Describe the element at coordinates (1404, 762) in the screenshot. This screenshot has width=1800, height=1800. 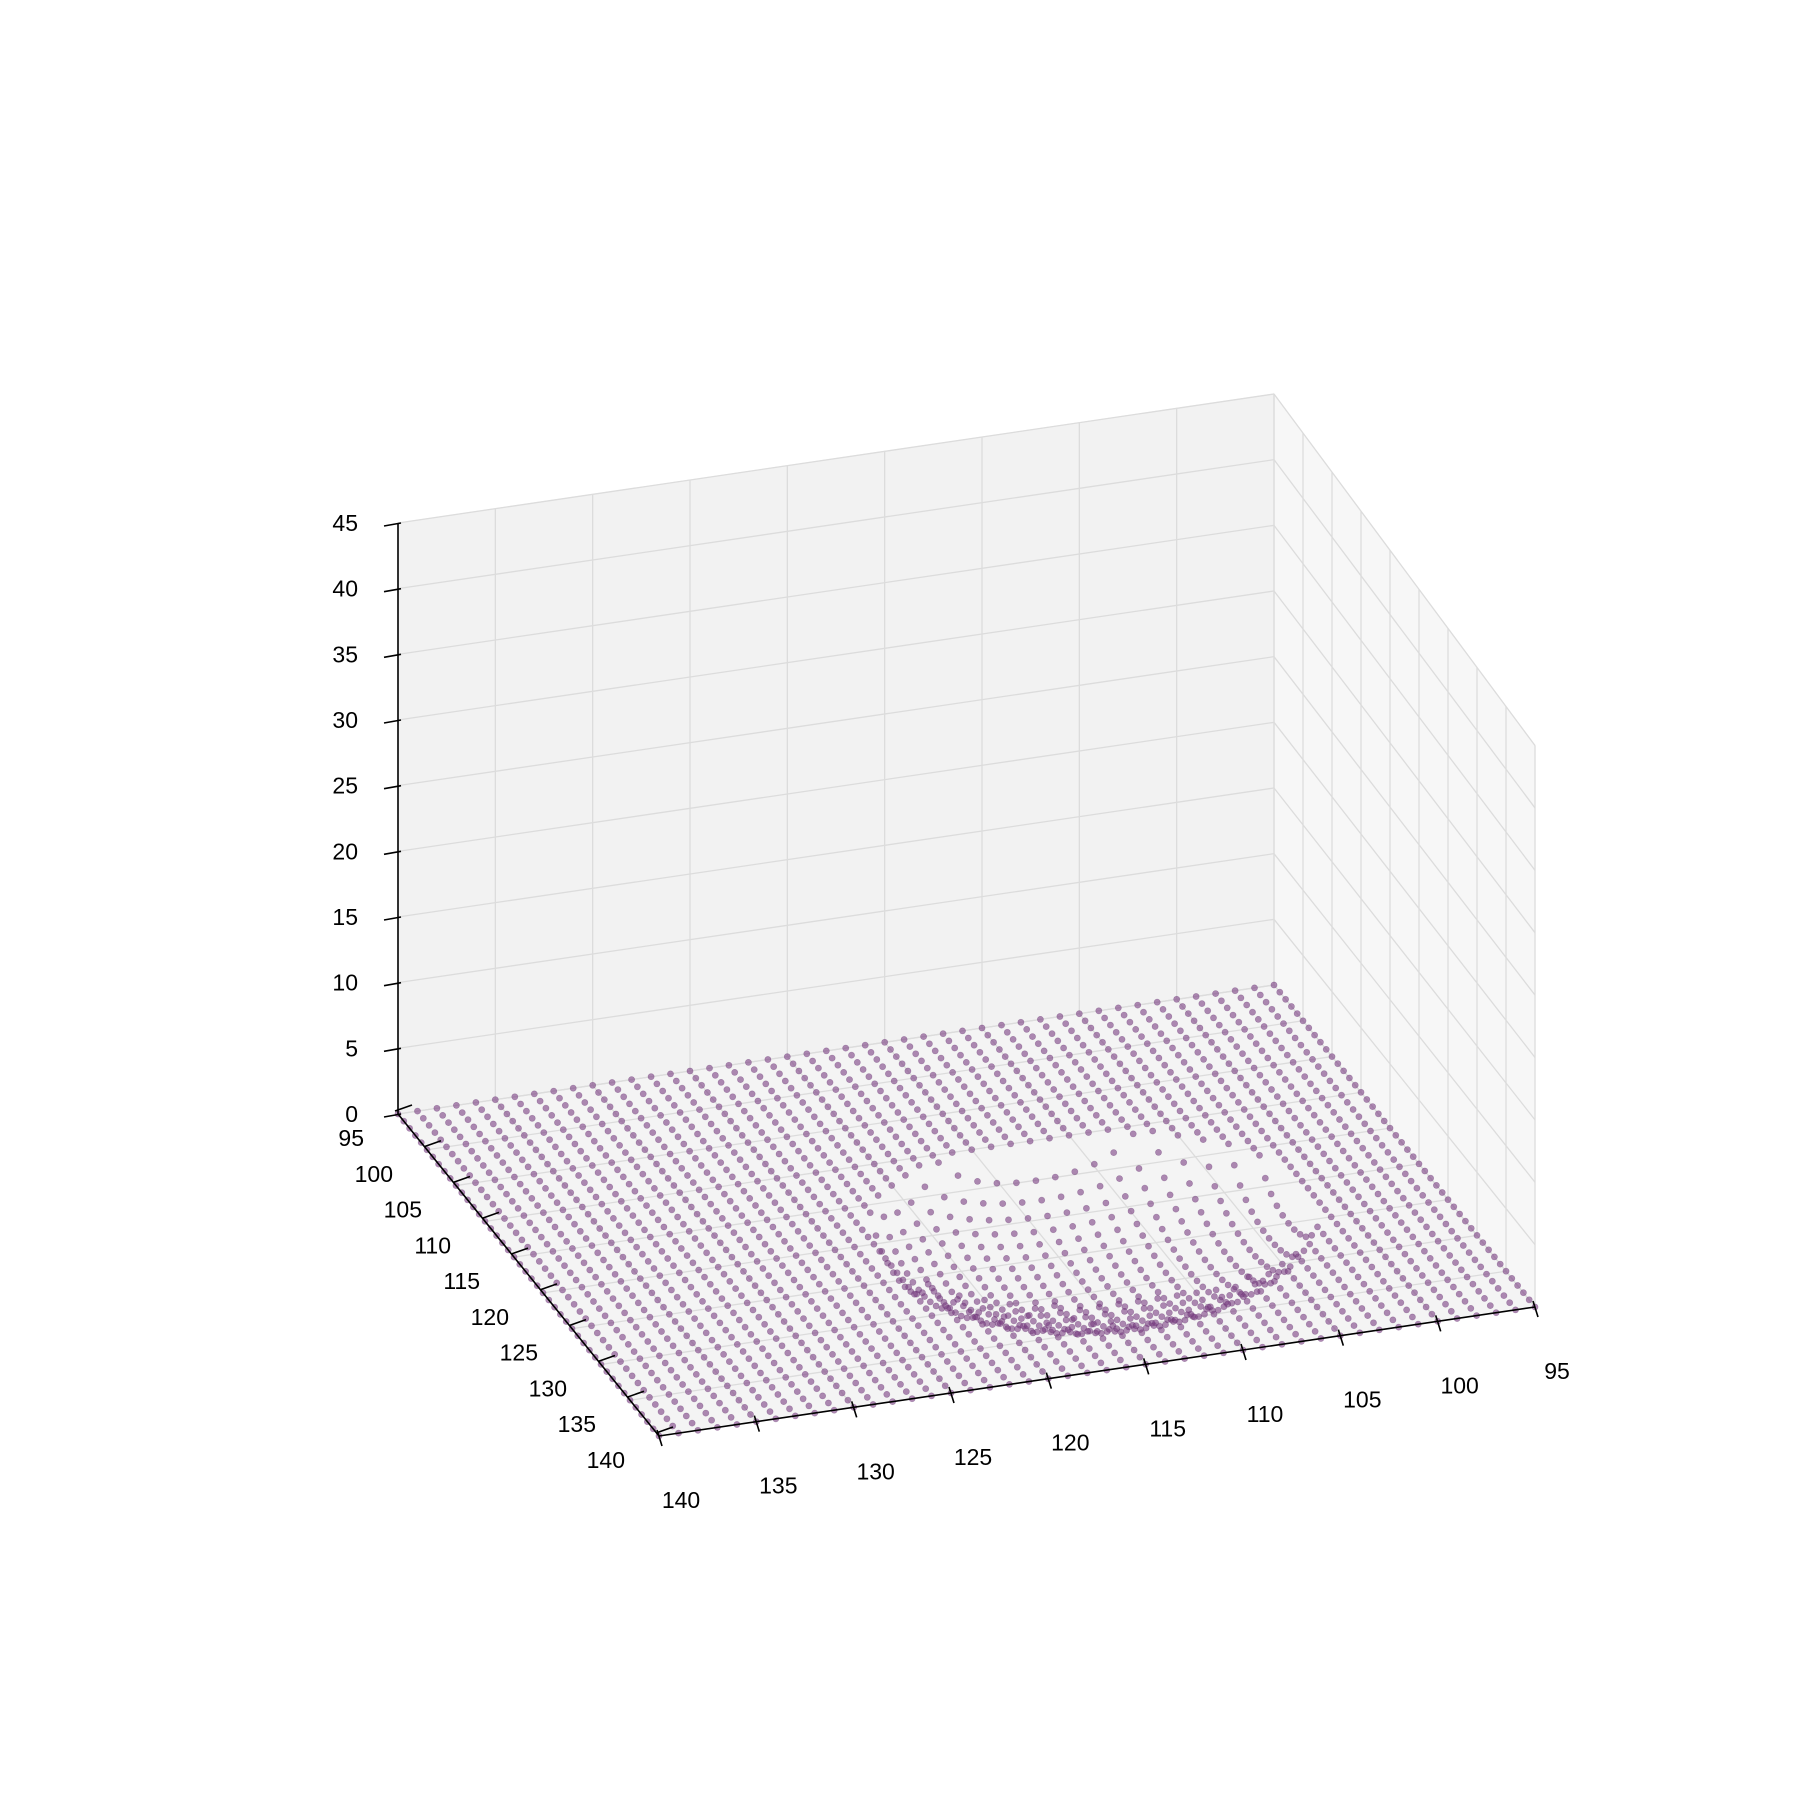
I see `grid-z-side` at that location.